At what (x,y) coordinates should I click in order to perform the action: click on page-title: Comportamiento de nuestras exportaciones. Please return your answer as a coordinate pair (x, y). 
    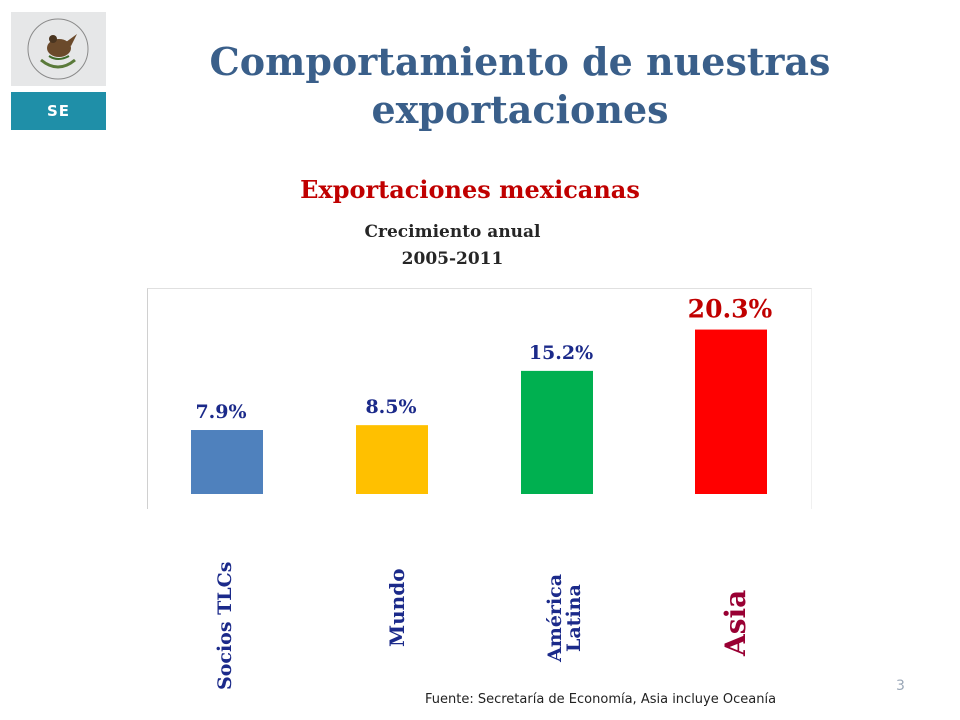
    Looking at the image, I should click on (520, 85).